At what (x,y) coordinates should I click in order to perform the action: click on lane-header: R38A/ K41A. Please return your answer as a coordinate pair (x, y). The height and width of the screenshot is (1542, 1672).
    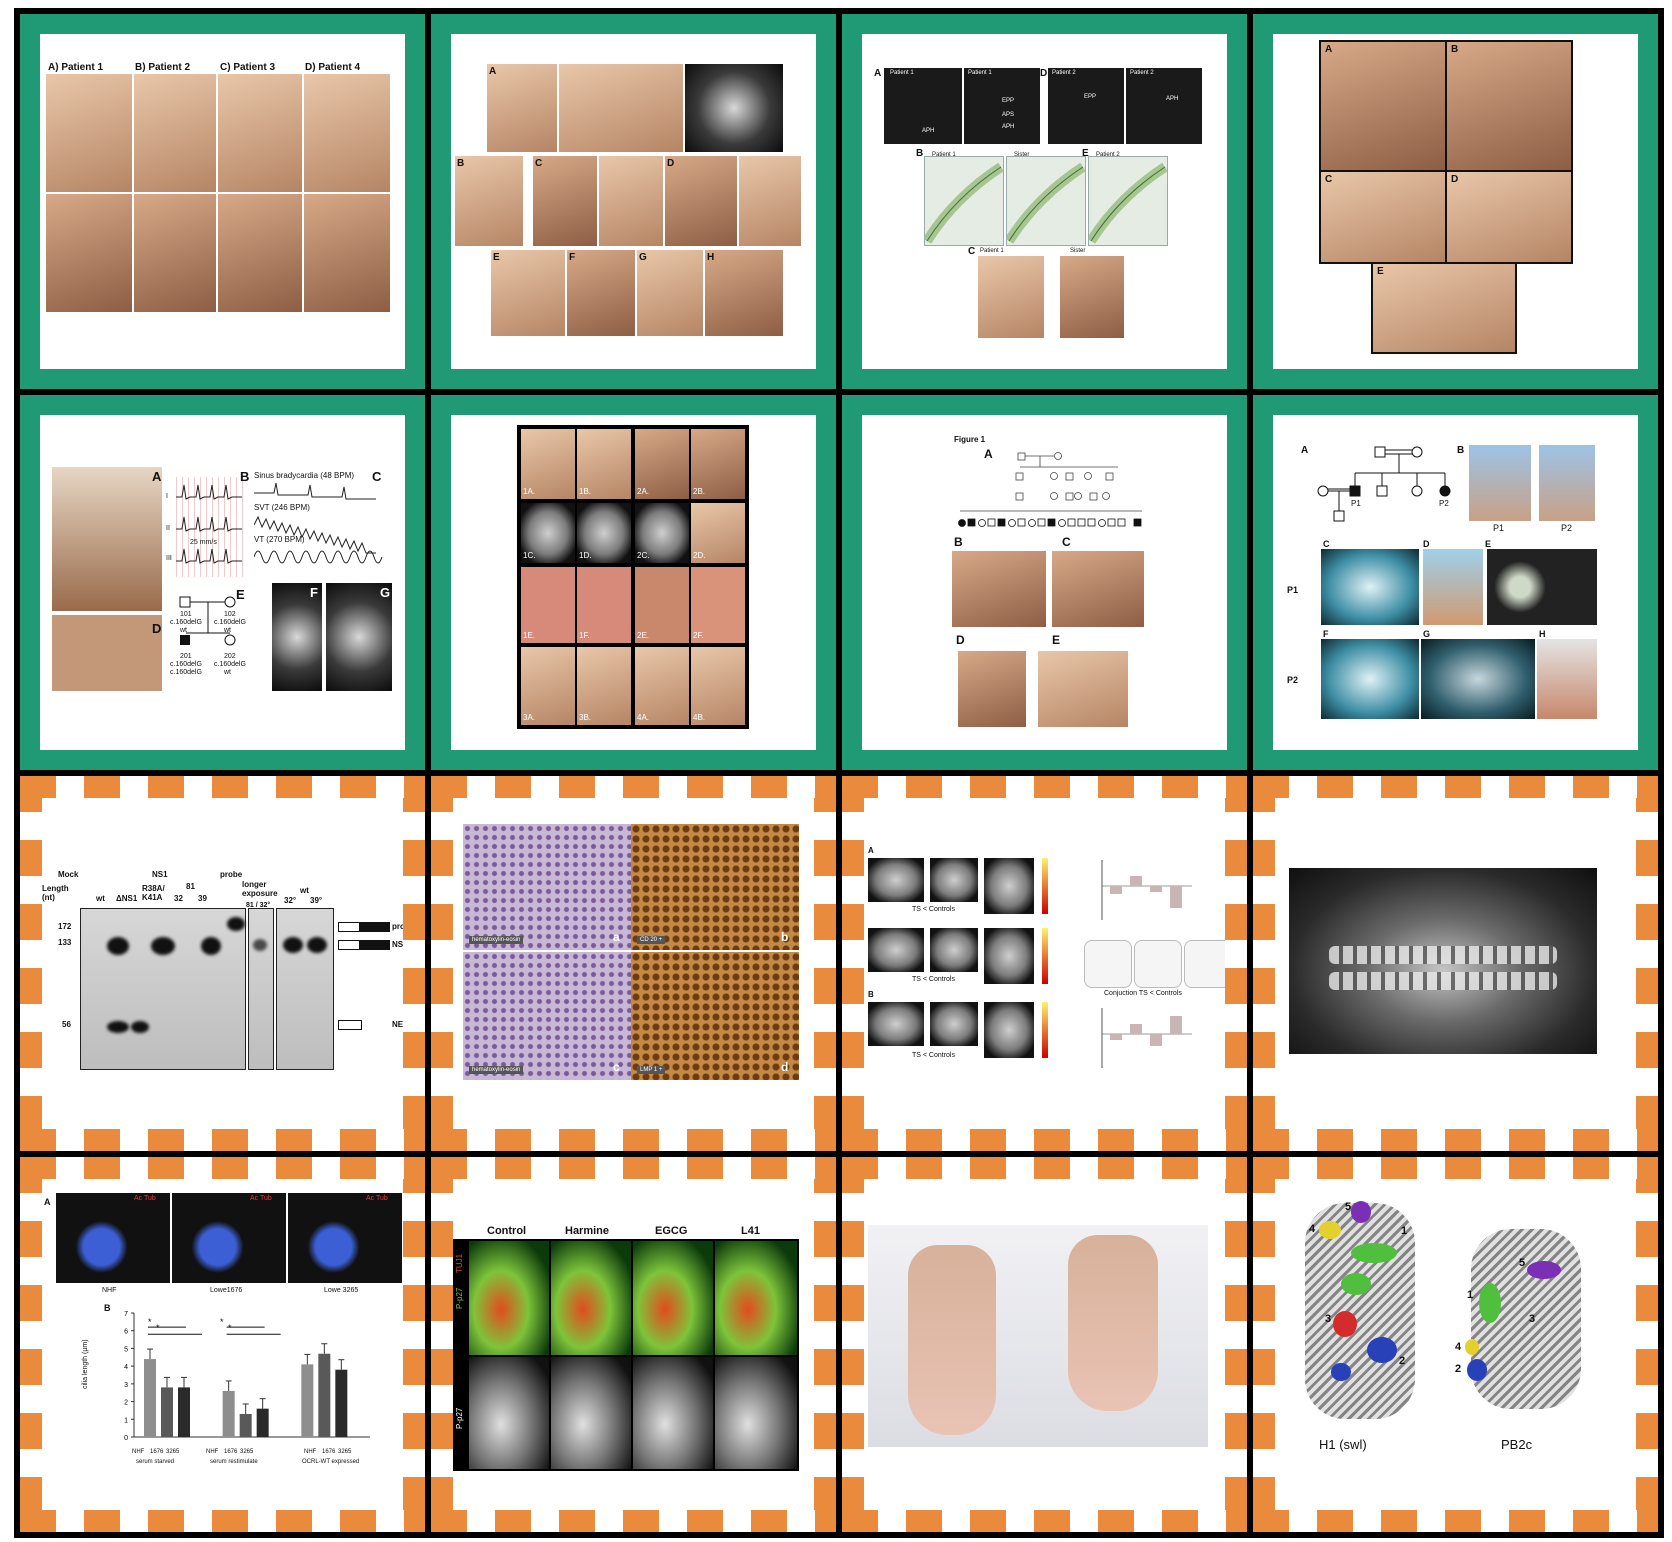
    Looking at the image, I should click on (153, 893).